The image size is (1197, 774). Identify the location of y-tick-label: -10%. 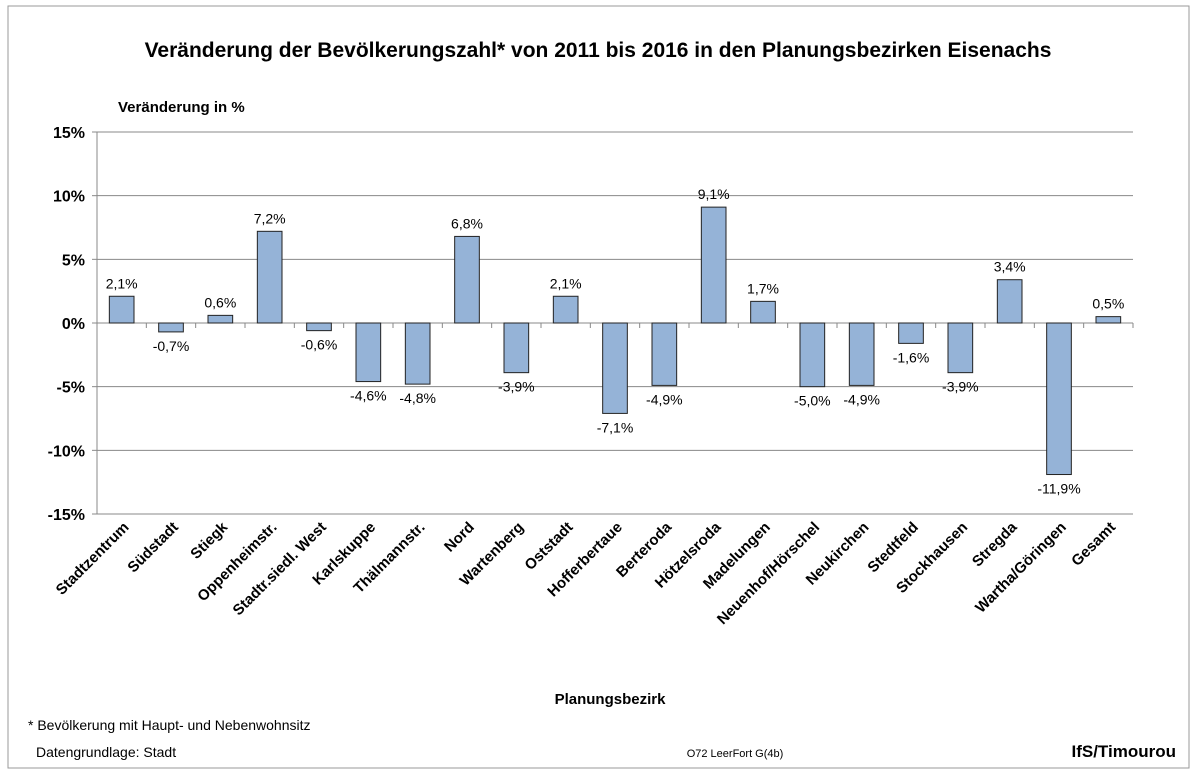
(66, 451).